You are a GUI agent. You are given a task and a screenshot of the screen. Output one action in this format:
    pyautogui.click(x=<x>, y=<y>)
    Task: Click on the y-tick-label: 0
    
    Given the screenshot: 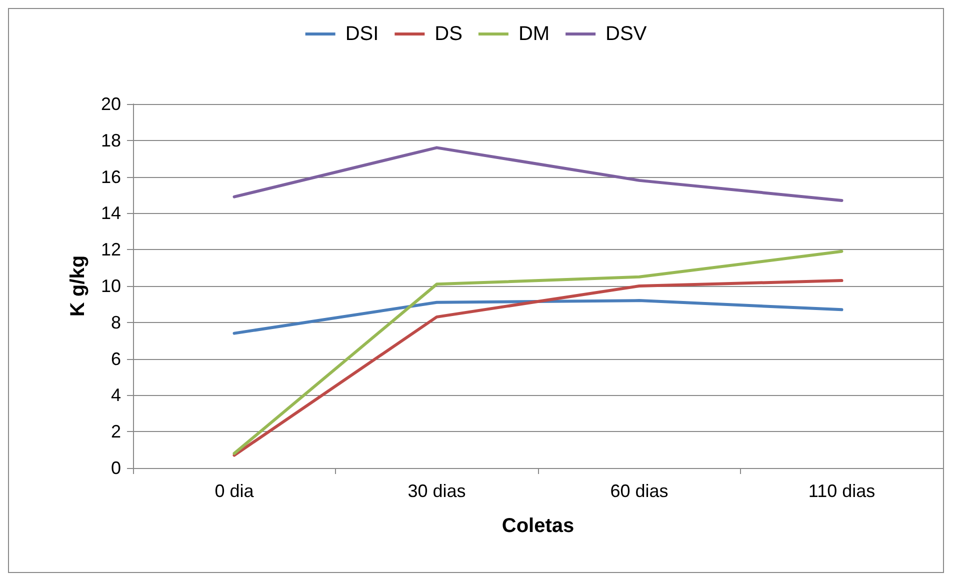 What is the action you would take?
    pyautogui.click(x=115, y=468)
    